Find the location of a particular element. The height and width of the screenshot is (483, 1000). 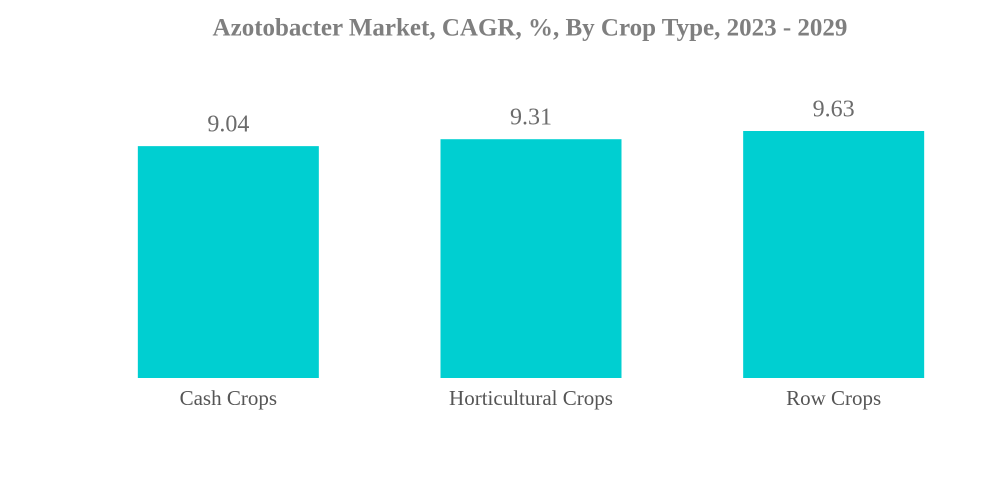

value-label: 9.31 is located at coordinates (531, 118).